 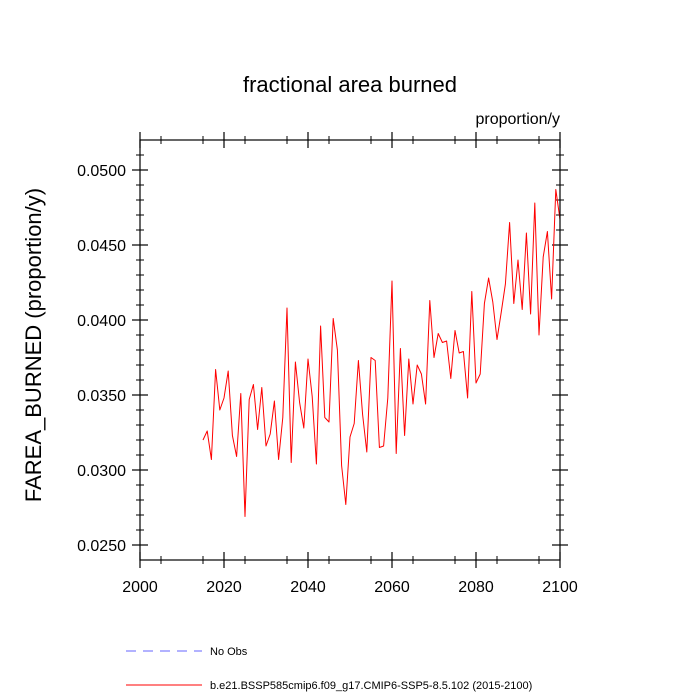 What do you see at coordinates (101, 396) in the screenshot?
I see `y-tick-label: 0.0350` at bounding box center [101, 396].